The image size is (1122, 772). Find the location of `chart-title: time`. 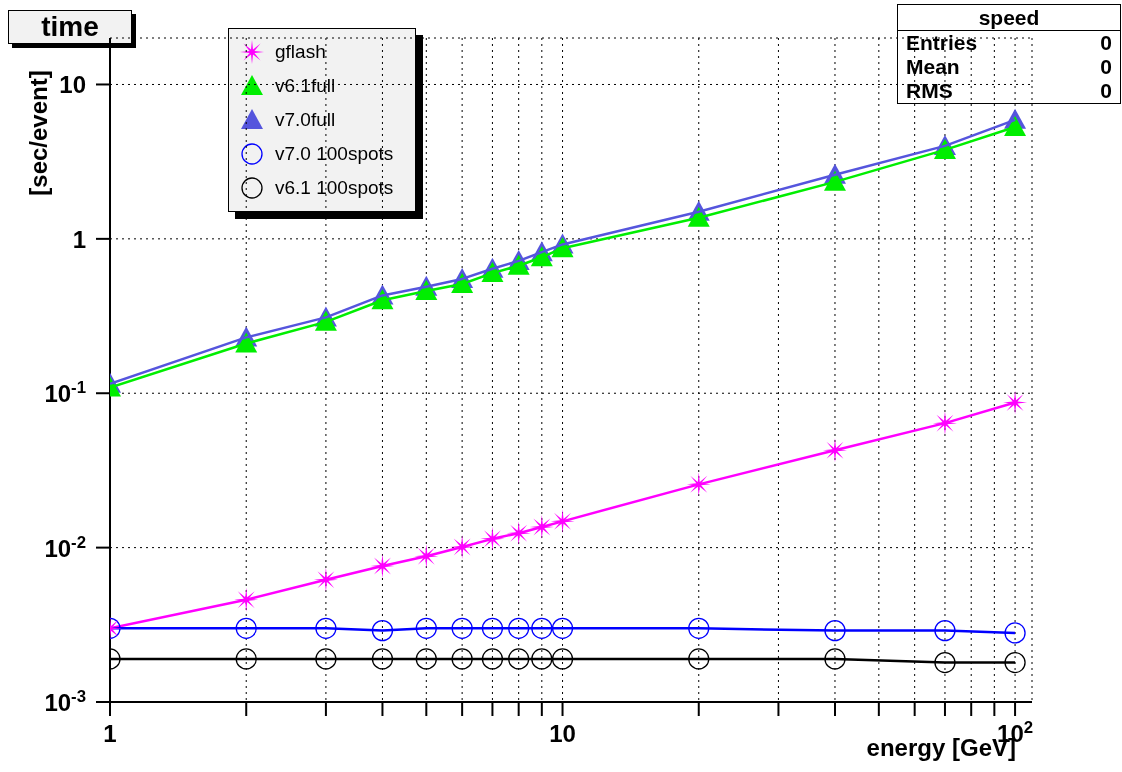

chart-title: time is located at coordinates (70, 27).